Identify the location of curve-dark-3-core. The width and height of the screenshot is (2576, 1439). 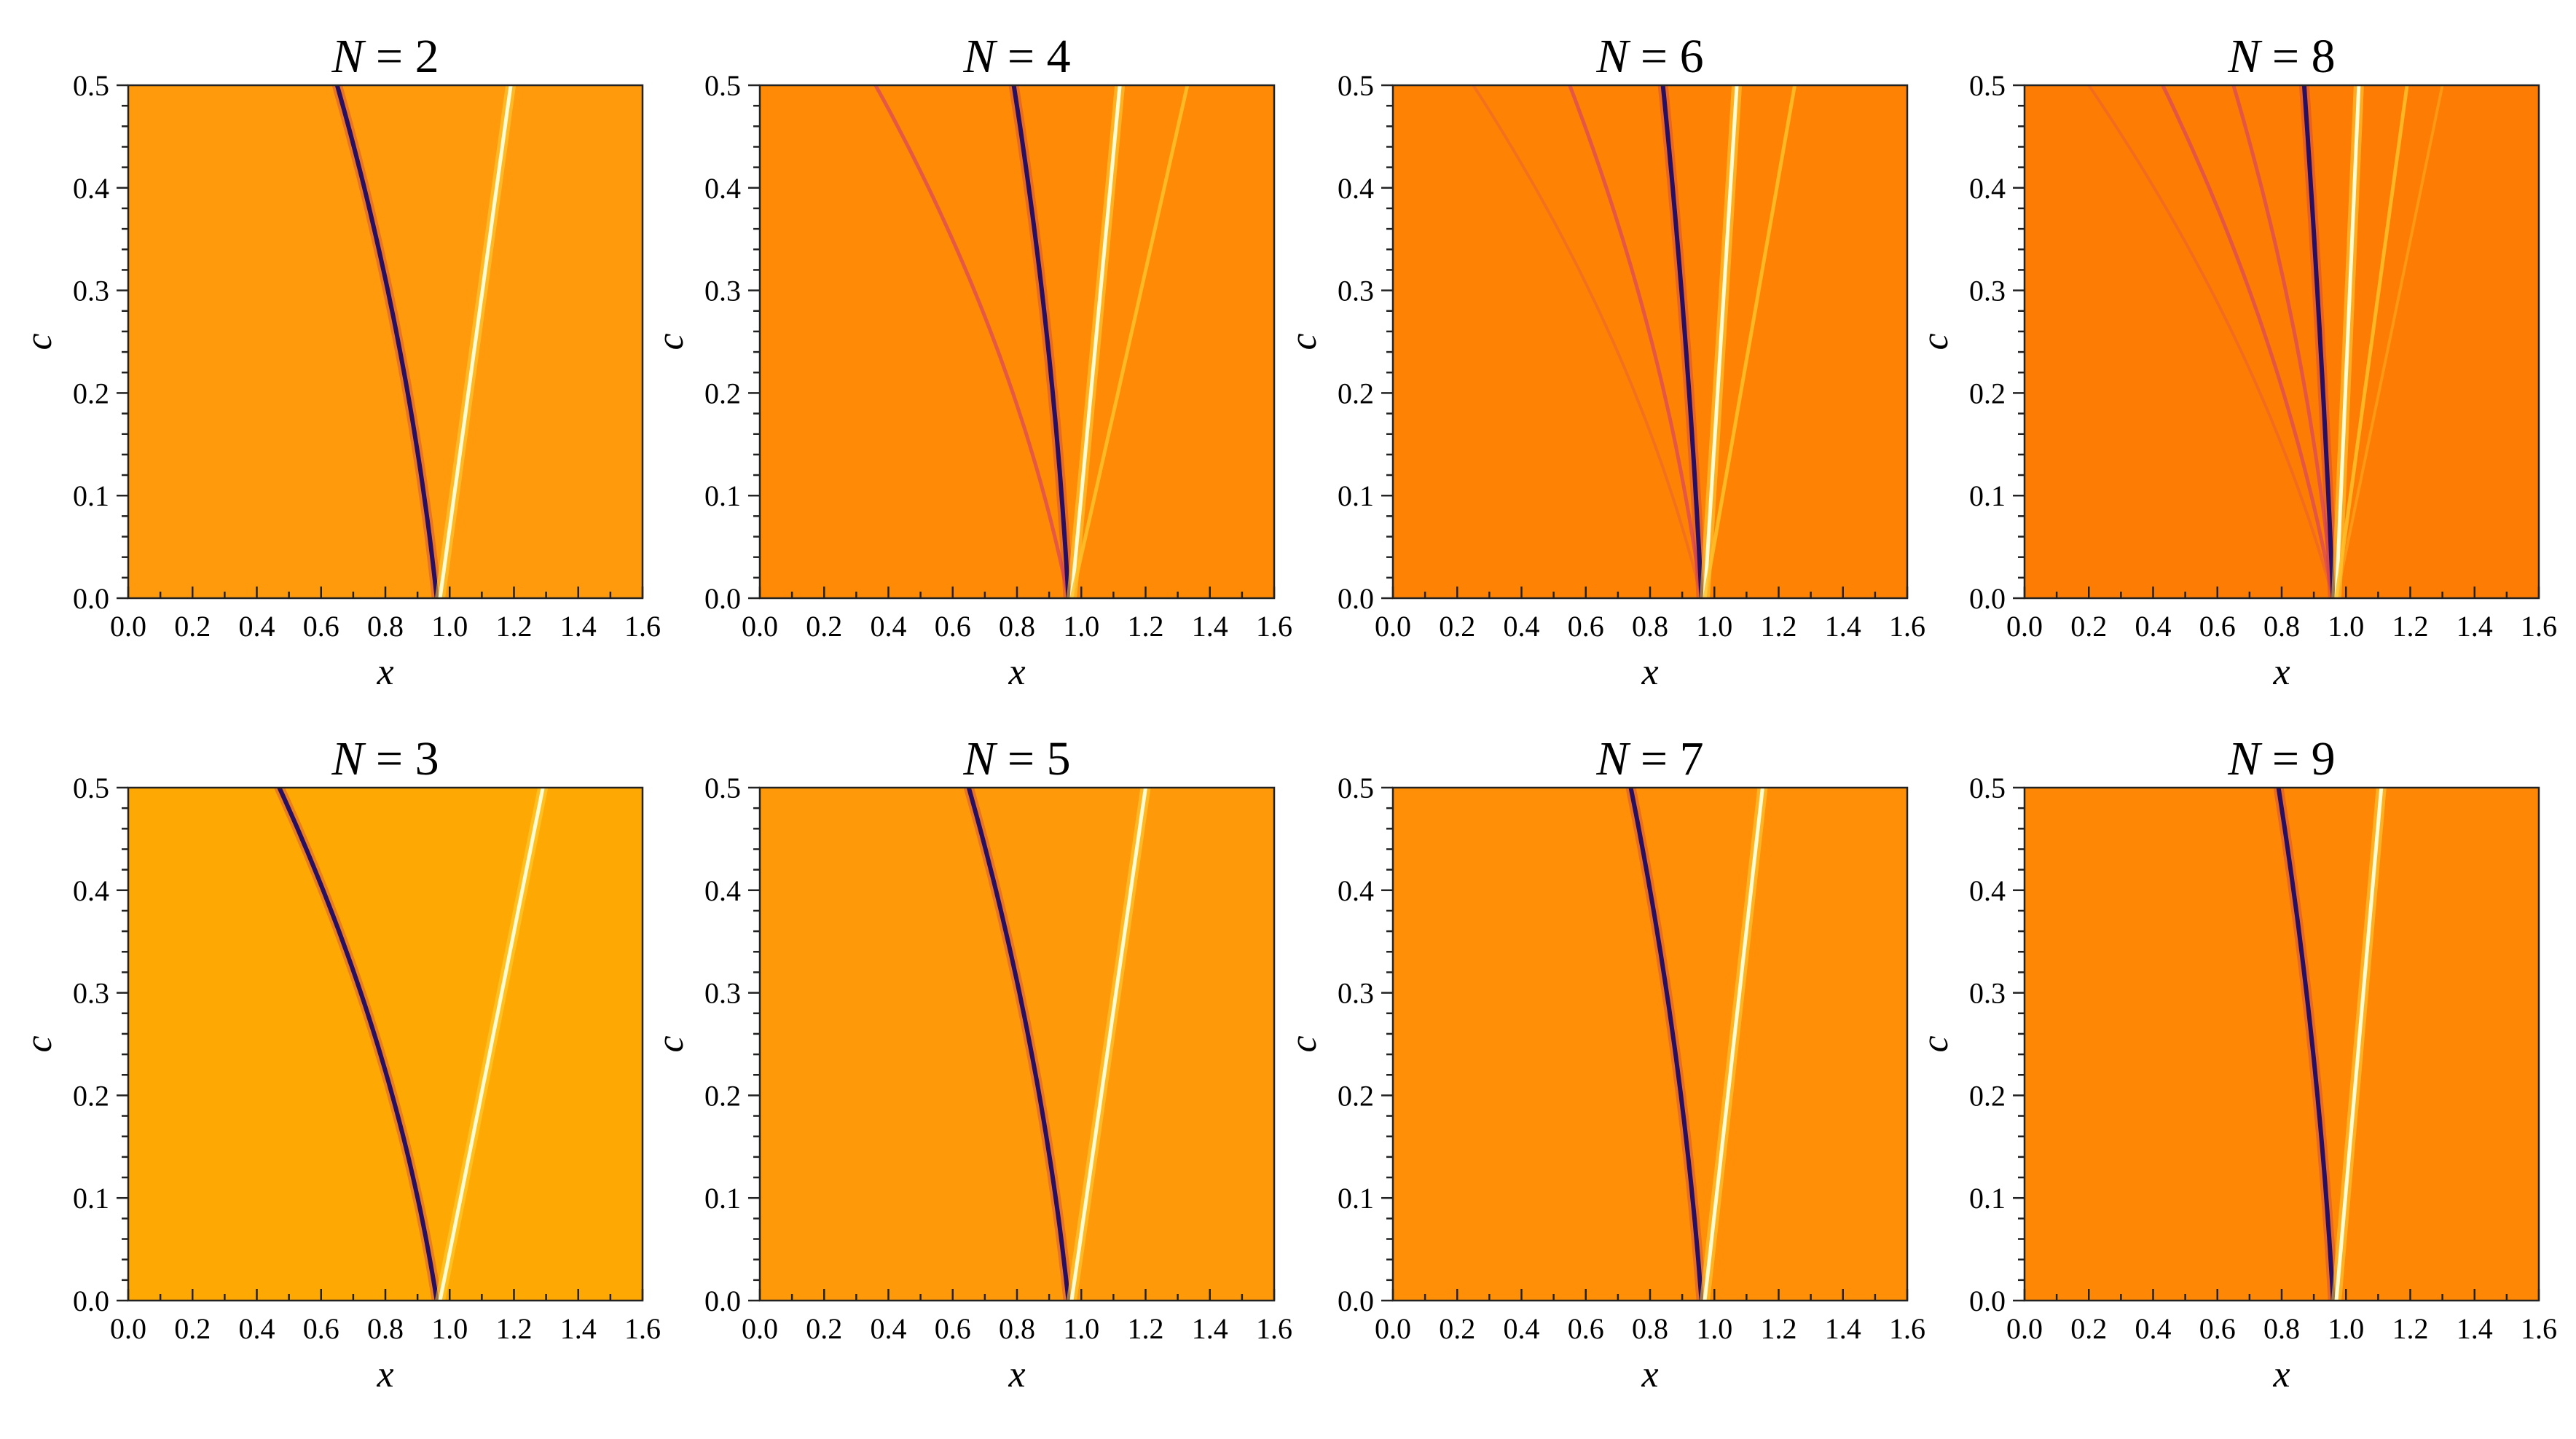
(2318, 341).